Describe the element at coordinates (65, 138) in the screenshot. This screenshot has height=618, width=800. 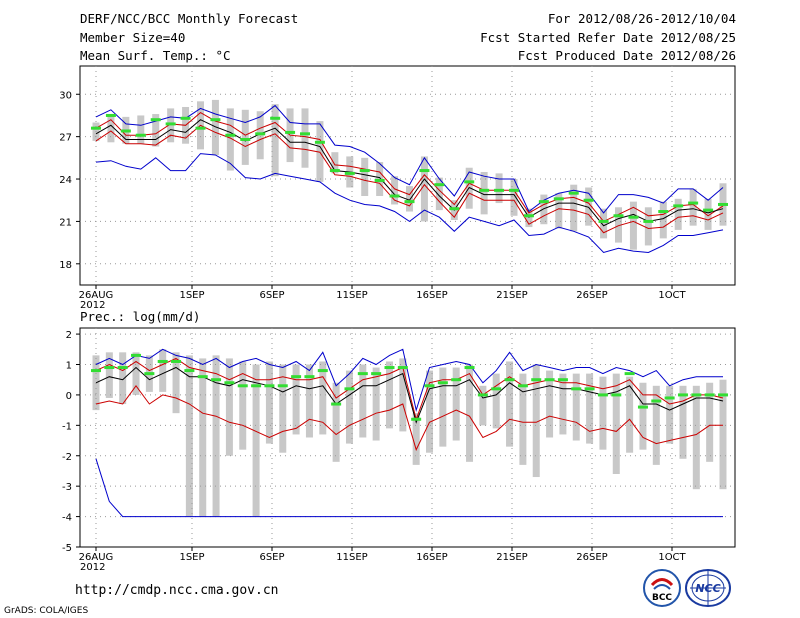
I see `y-tick-label: 27` at that location.